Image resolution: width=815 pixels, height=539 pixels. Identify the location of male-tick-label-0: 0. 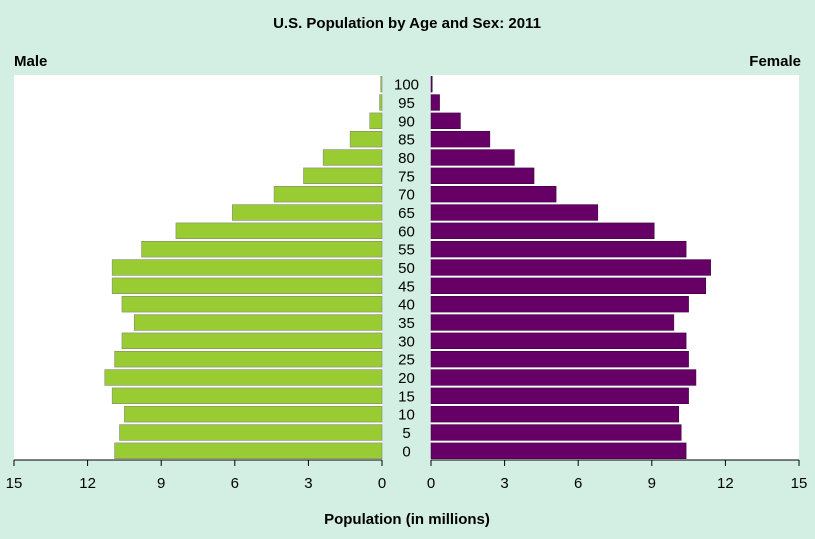
(382, 483).